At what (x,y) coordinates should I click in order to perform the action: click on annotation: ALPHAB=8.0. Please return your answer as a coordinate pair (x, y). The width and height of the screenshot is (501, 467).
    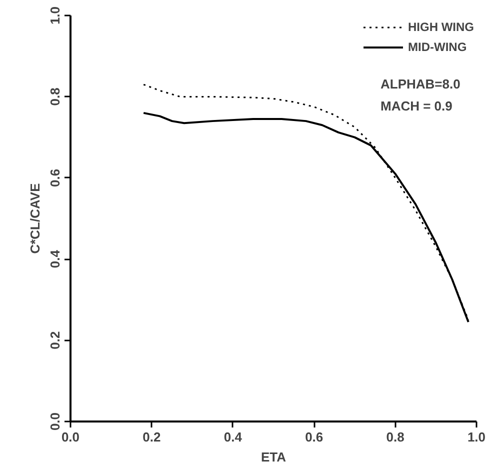
    Looking at the image, I should click on (420, 84).